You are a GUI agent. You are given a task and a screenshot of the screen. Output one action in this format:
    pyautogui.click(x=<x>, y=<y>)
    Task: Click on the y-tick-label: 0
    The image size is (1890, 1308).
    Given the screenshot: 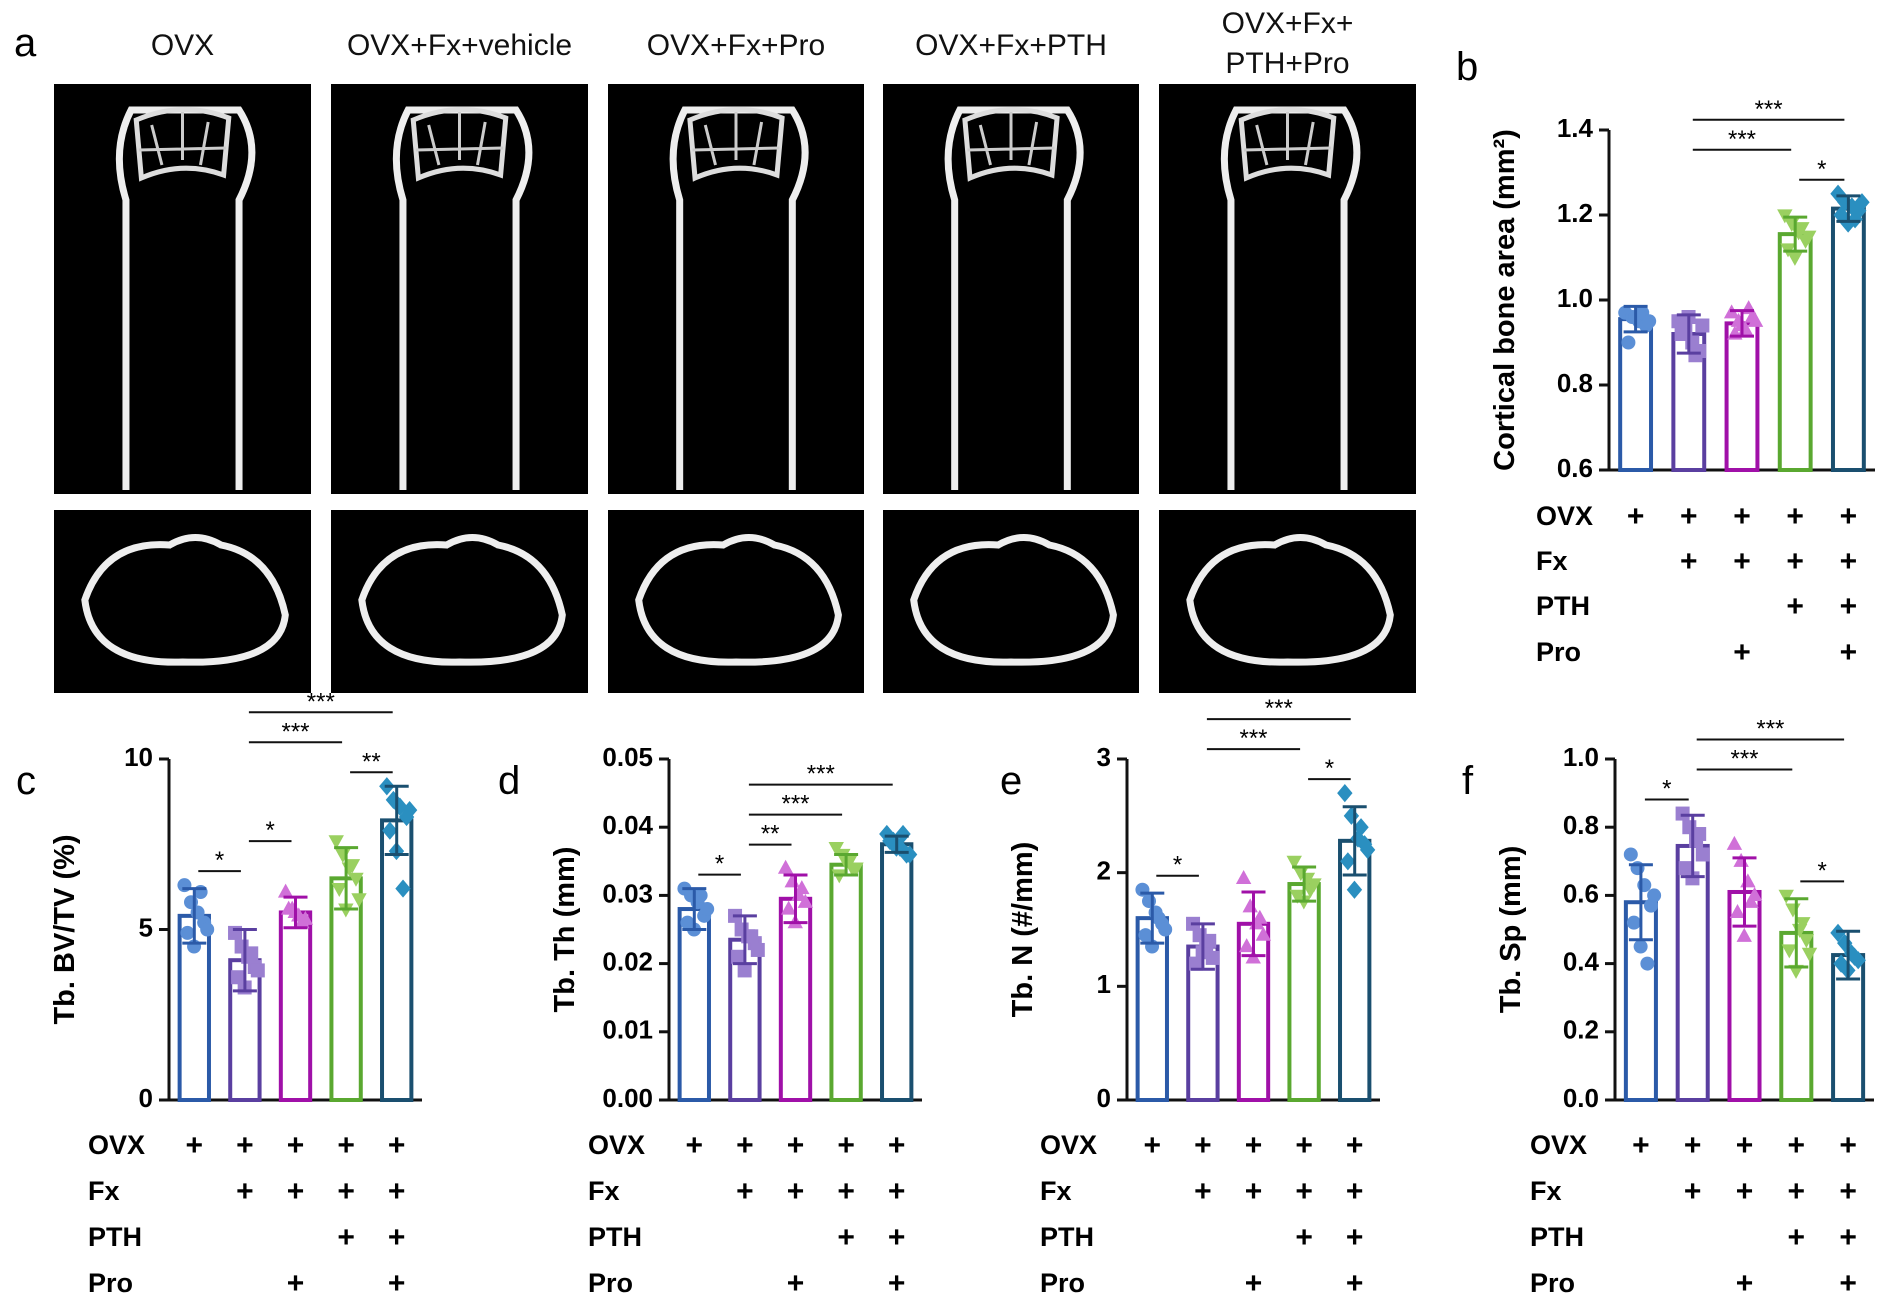 What is the action you would take?
    pyautogui.click(x=146, y=1098)
    